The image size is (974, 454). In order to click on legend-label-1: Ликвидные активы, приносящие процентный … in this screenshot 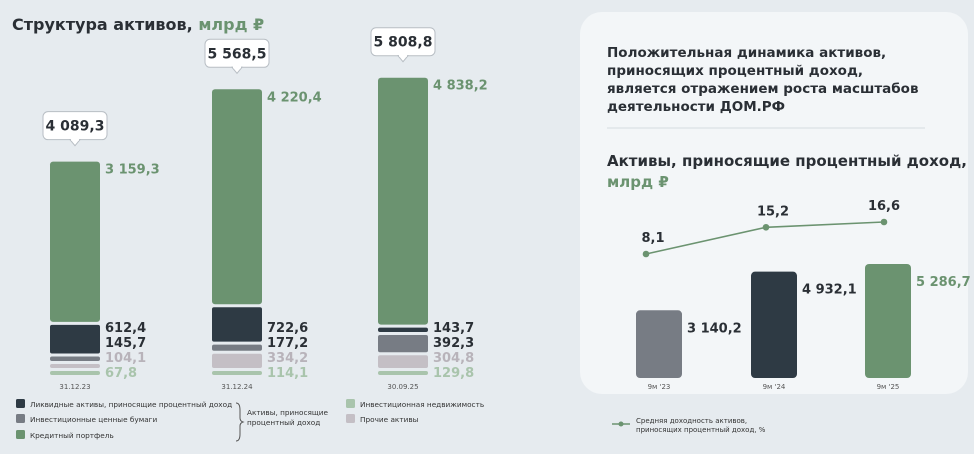, I will do `click(131, 404)`.